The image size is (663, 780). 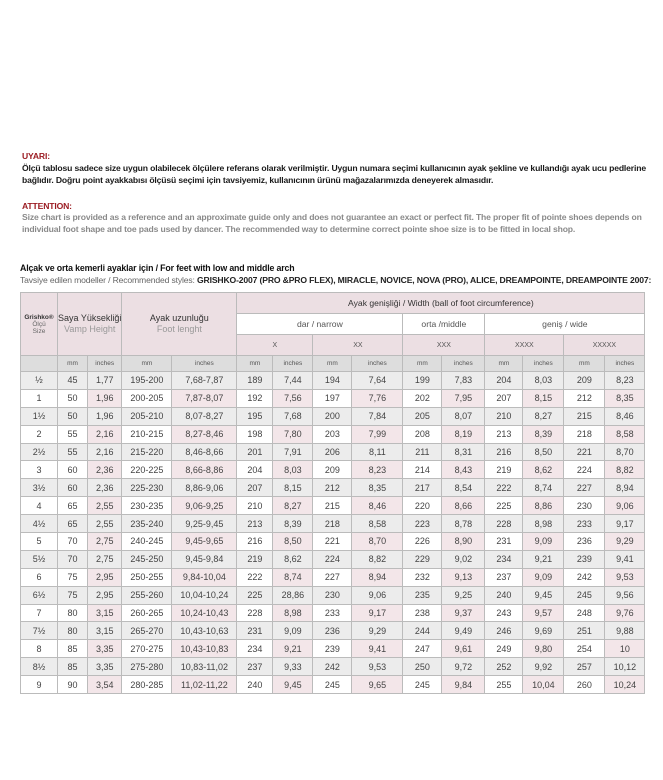 I want to click on inches-cell: 8,62, so click(x=293, y=559).